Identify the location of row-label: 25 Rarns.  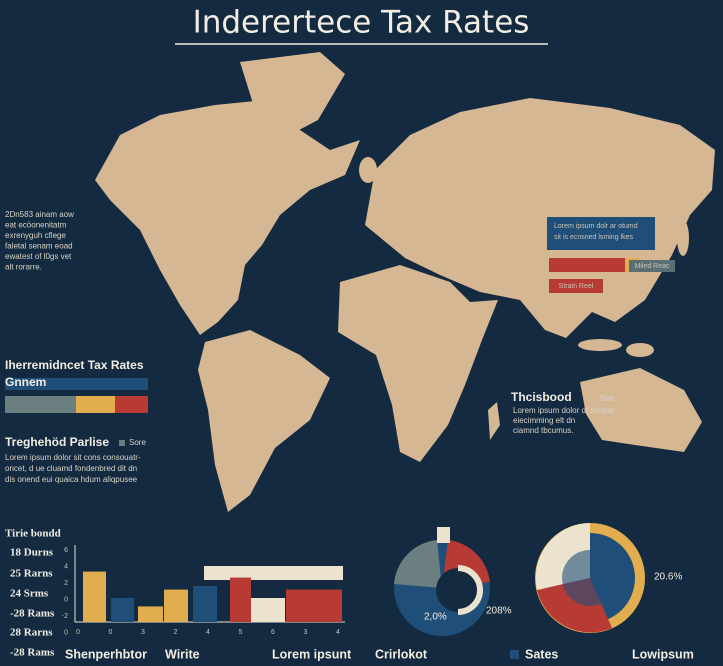
(31, 574).